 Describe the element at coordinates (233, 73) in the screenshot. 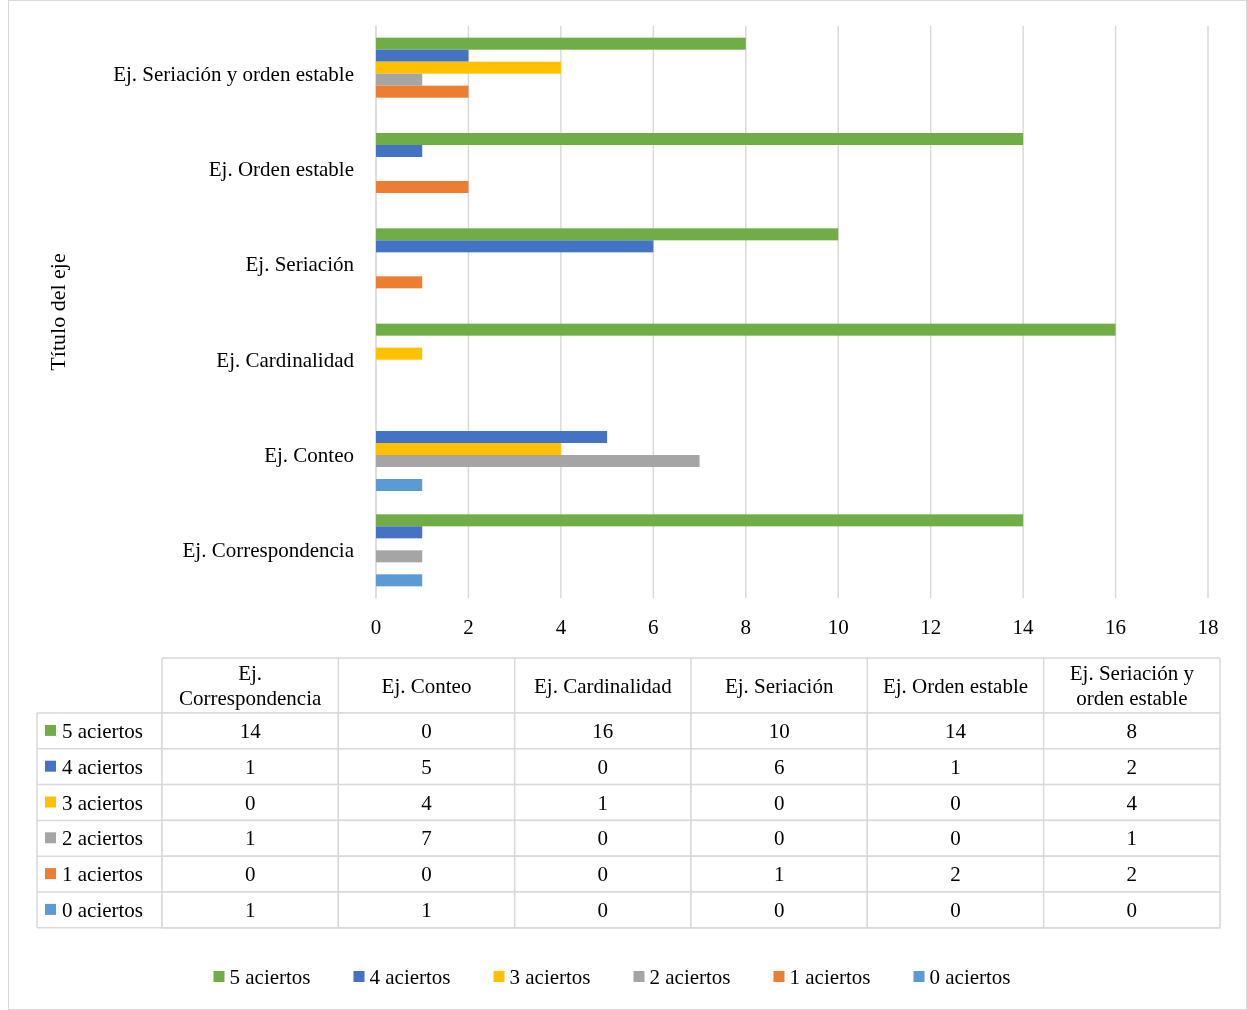

I see `y-tick-label: Ej. Seriación y orden estable` at that location.